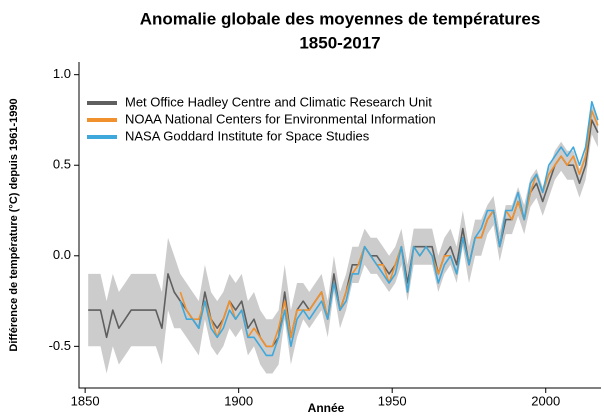 This screenshot has width=604, height=416. What do you see at coordinates (339, 42) in the screenshot?
I see `chart-subtitle: 1850-2017` at bounding box center [339, 42].